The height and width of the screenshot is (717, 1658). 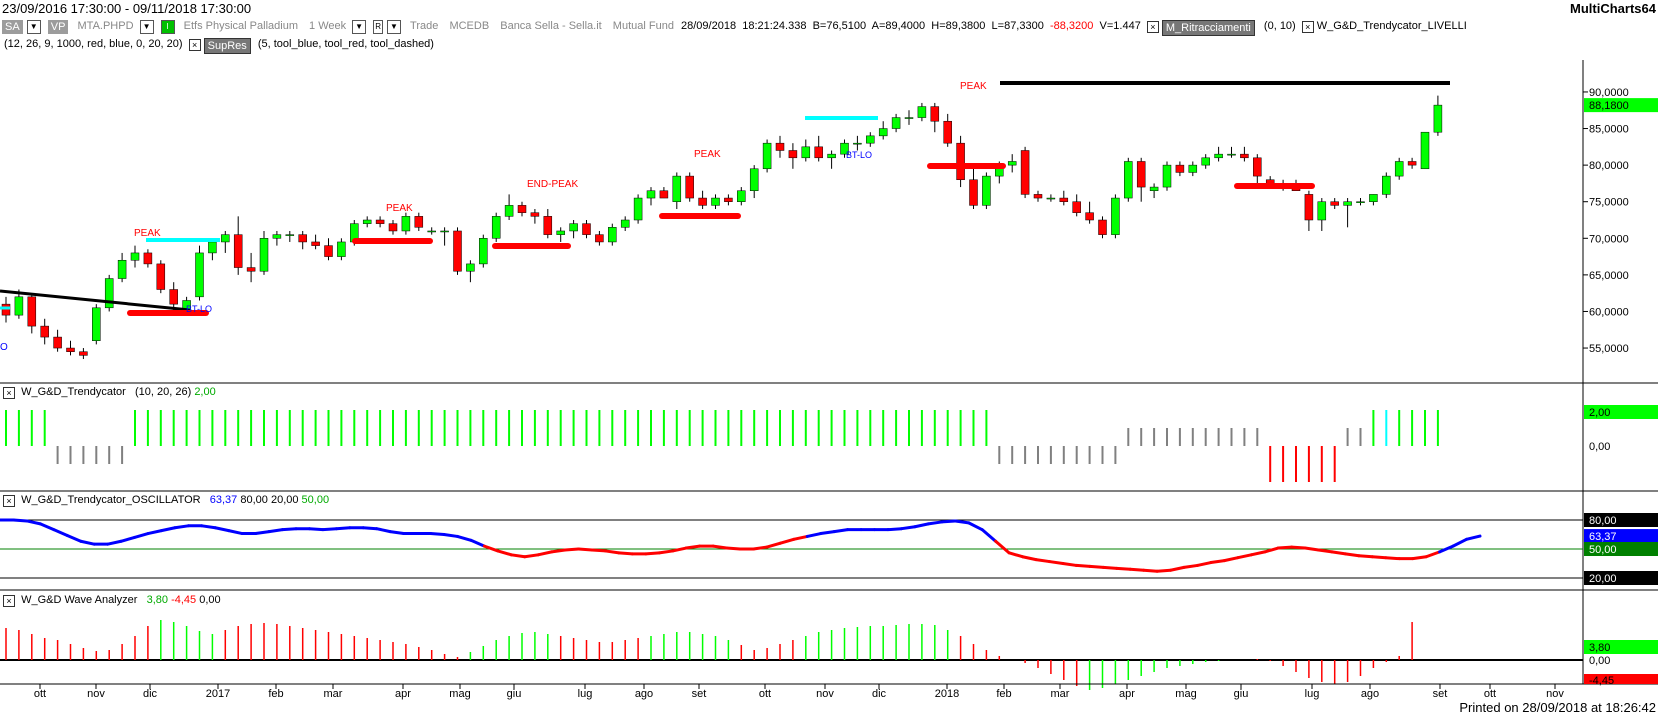 I want to click on print-footer: Printed on 28/09/2018 at 18:26:42, so click(x=1557, y=707).